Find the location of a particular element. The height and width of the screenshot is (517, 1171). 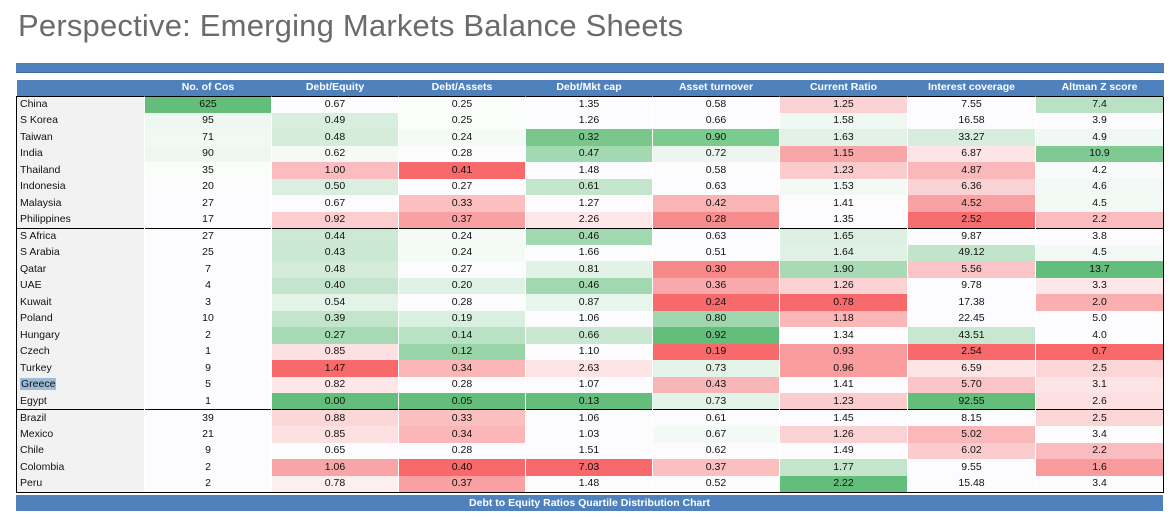

value-cell: 2.6 is located at coordinates (1099, 401).